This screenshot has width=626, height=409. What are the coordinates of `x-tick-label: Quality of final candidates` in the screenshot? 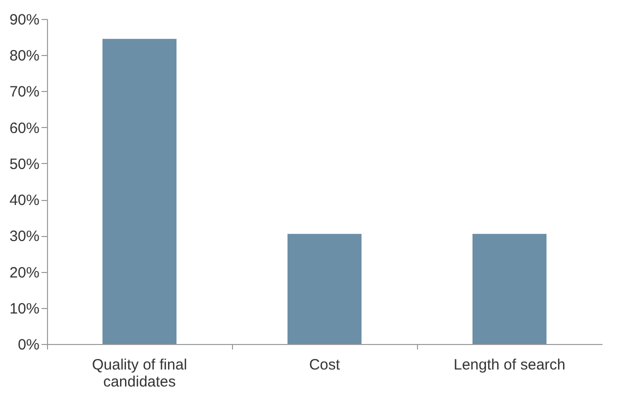 It's located at (140, 373).